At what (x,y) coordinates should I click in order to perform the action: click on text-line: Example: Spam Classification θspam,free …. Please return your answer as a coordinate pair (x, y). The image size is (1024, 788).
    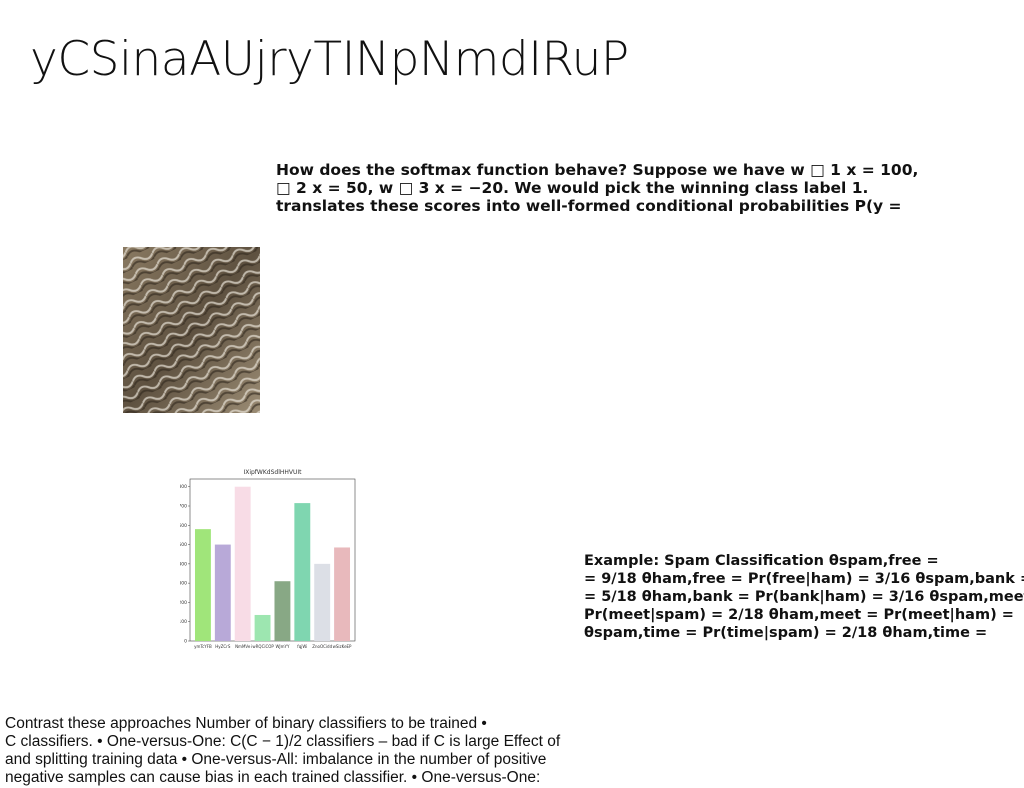
    Looking at the image, I should click on (761, 561).